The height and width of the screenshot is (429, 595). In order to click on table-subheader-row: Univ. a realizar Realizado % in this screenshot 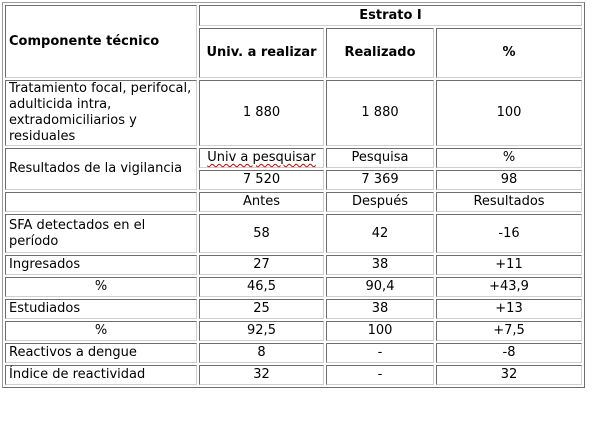, I will do `click(293, 53)`.